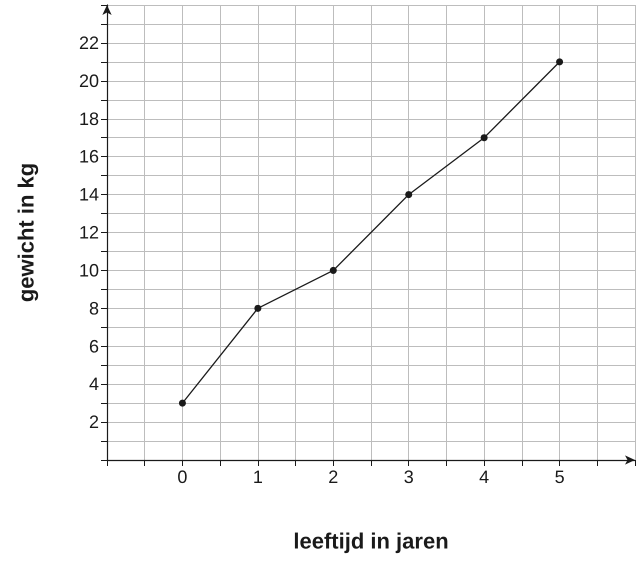  Describe the element at coordinates (88, 194) in the screenshot. I see `y-tick-label: 14` at that location.